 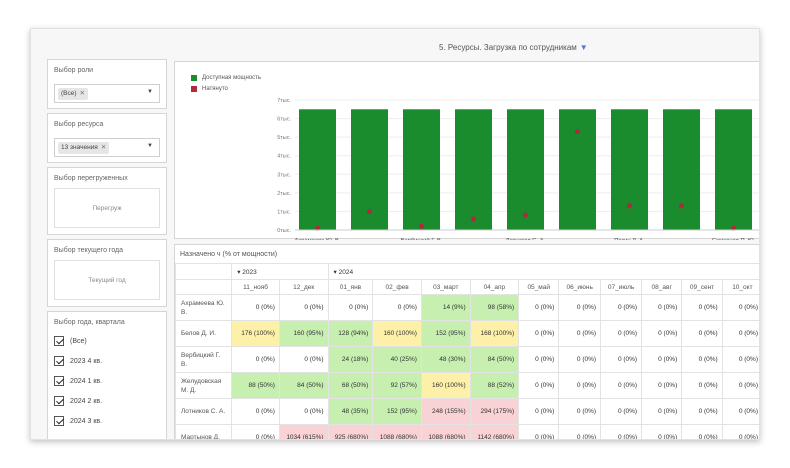 I want to click on table-cell: 48 (30%), so click(x=445, y=359).